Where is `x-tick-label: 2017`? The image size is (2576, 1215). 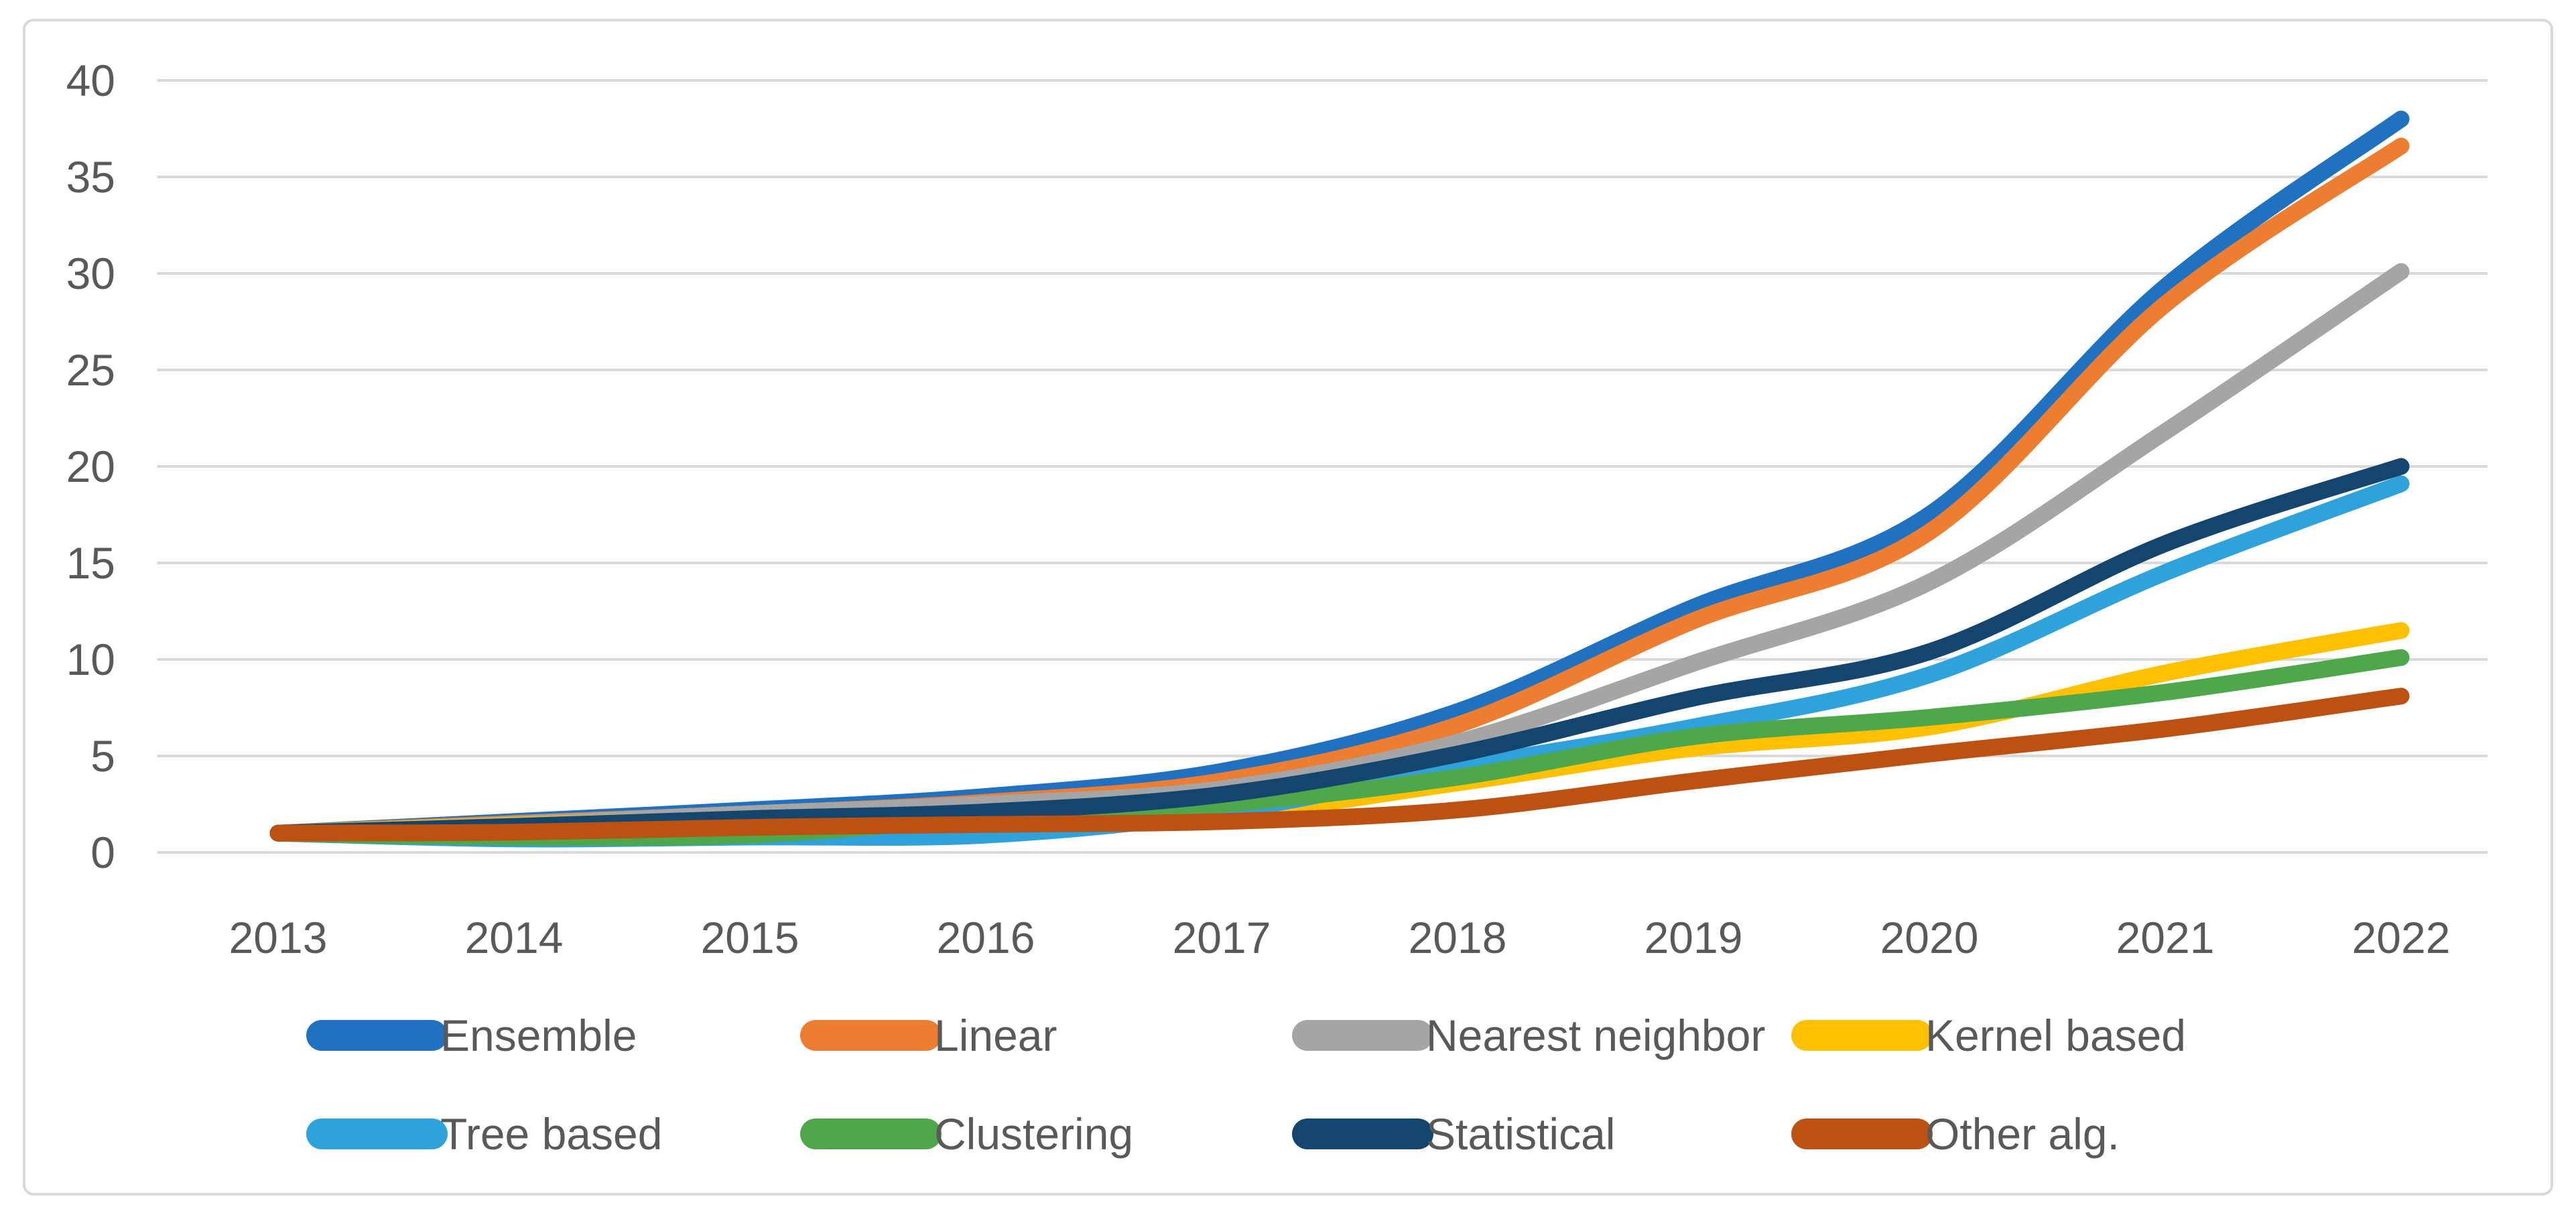 x-tick-label: 2017 is located at coordinates (1222, 938).